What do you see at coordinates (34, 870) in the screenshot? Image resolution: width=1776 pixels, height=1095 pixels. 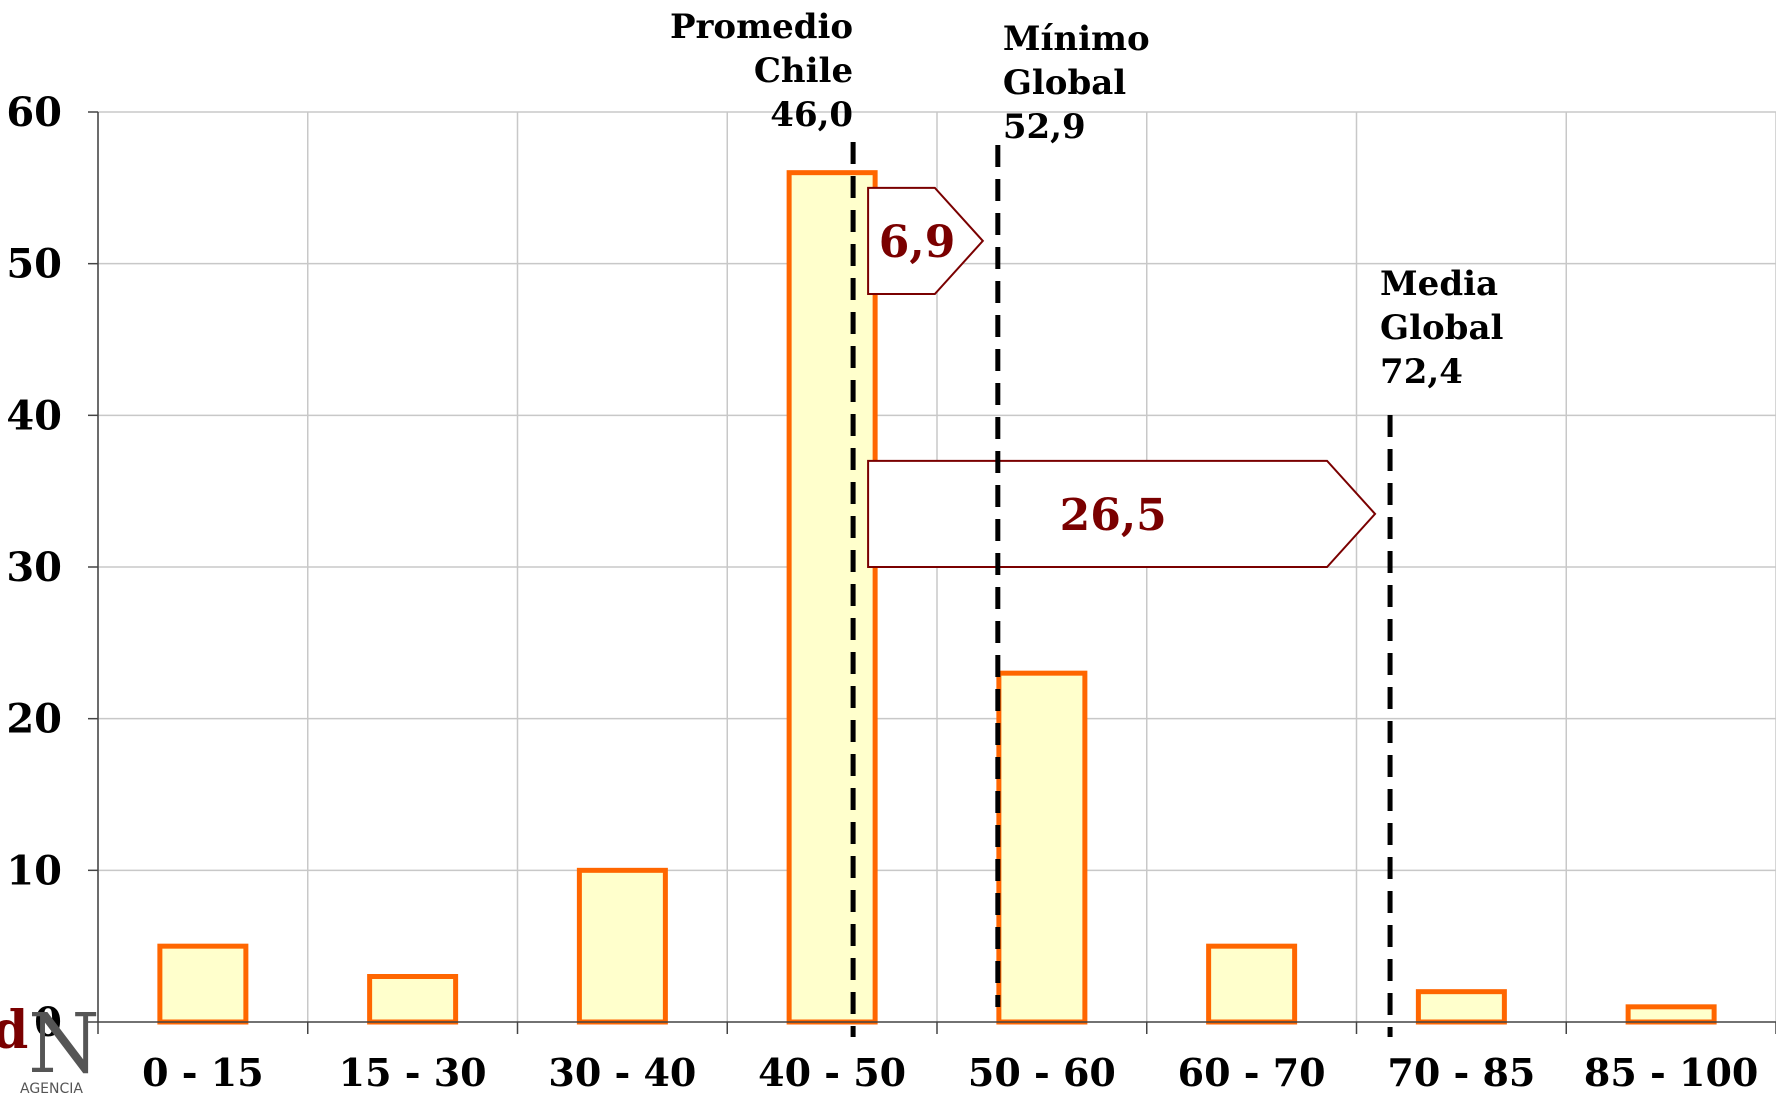 I see `y-tick-label: 10` at bounding box center [34, 870].